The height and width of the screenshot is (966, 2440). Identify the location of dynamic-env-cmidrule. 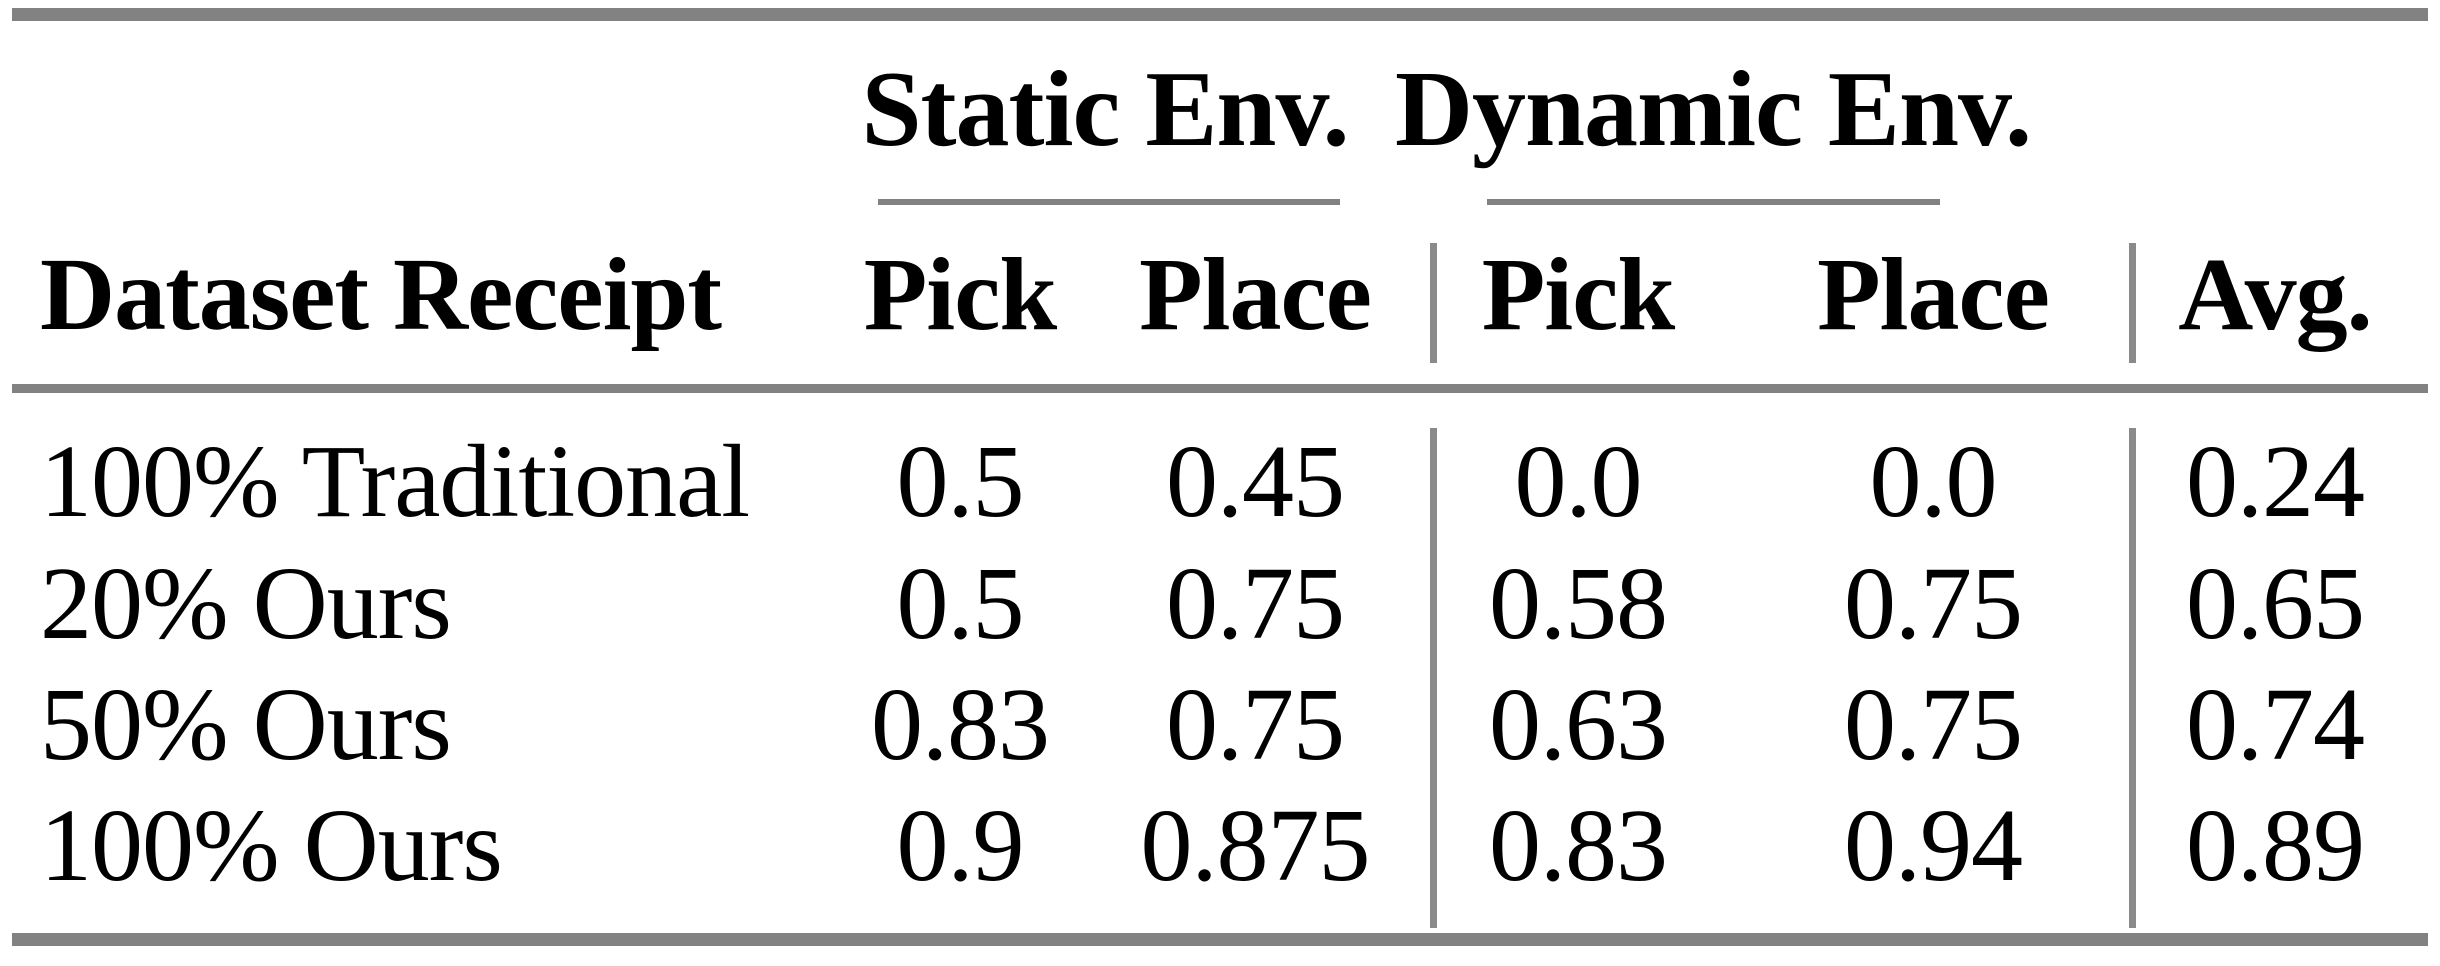
(1713, 202).